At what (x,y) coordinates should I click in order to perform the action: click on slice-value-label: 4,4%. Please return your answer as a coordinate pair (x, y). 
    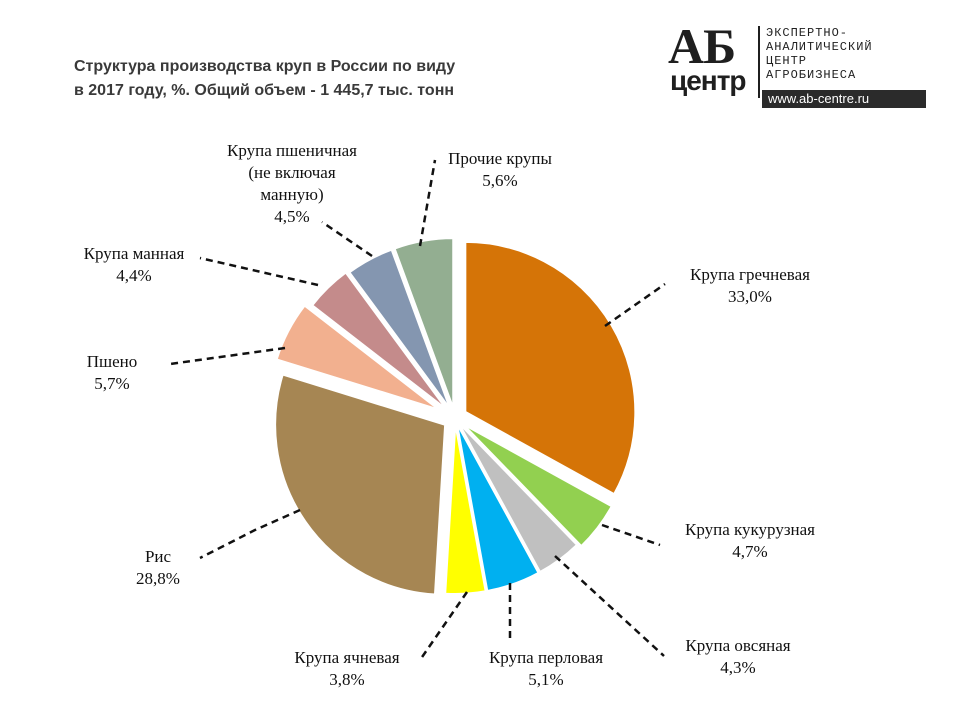
    Looking at the image, I should click on (133, 275).